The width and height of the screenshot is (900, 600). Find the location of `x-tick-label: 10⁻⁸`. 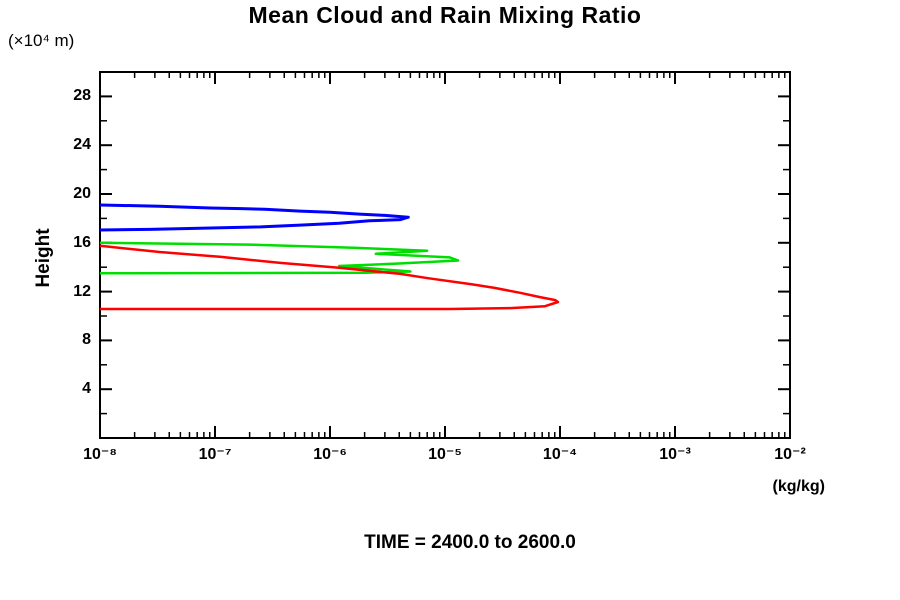

x-tick-label: 10⁻⁸ is located at coordinates (100, 454).